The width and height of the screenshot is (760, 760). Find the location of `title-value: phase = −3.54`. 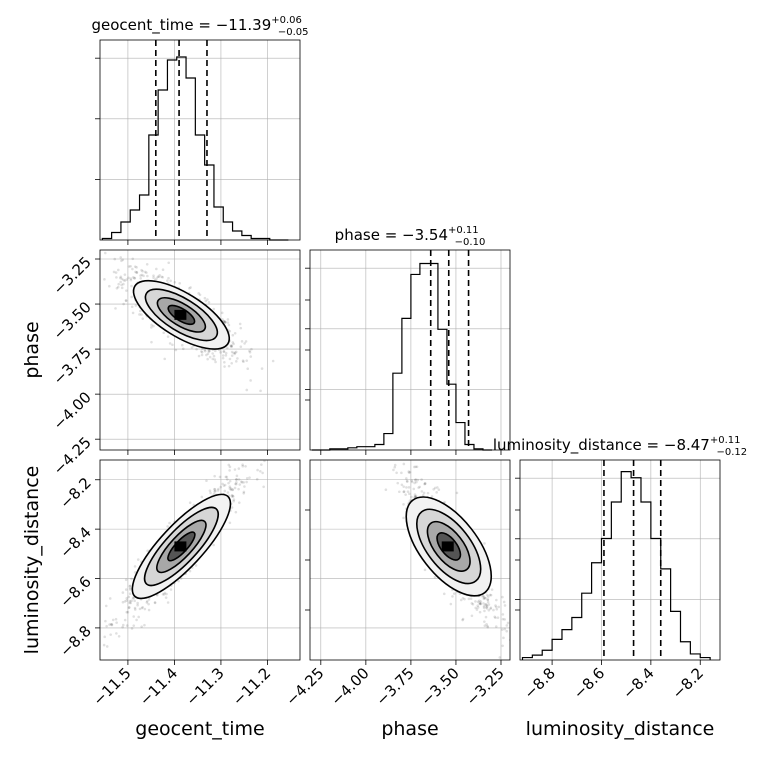

title-value: phase = −3.54 is located at coordinates (391, 235).